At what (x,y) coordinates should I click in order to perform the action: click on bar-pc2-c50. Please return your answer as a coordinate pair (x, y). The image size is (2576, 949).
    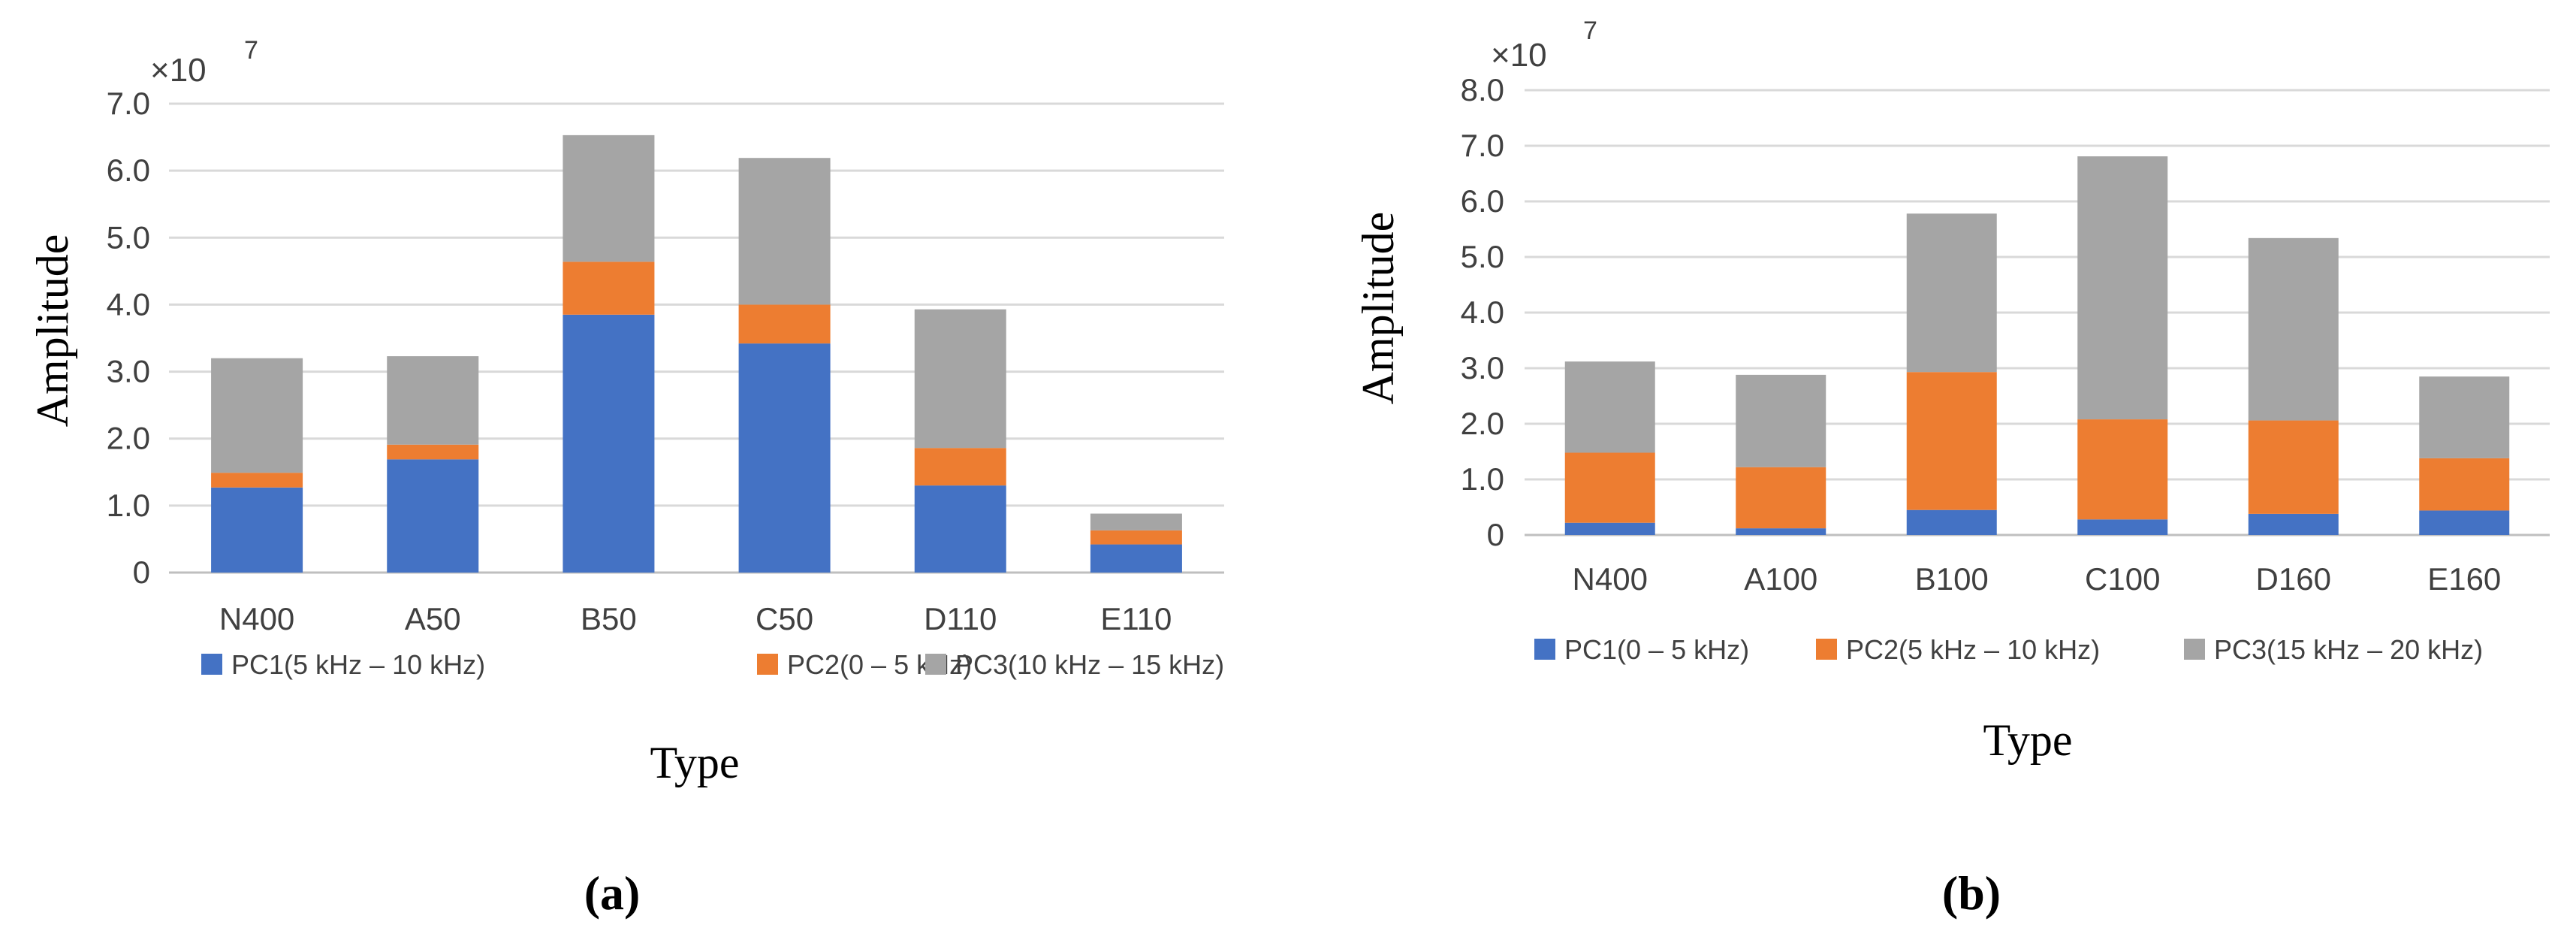
    Looking at the image, I should click on (784, 324).